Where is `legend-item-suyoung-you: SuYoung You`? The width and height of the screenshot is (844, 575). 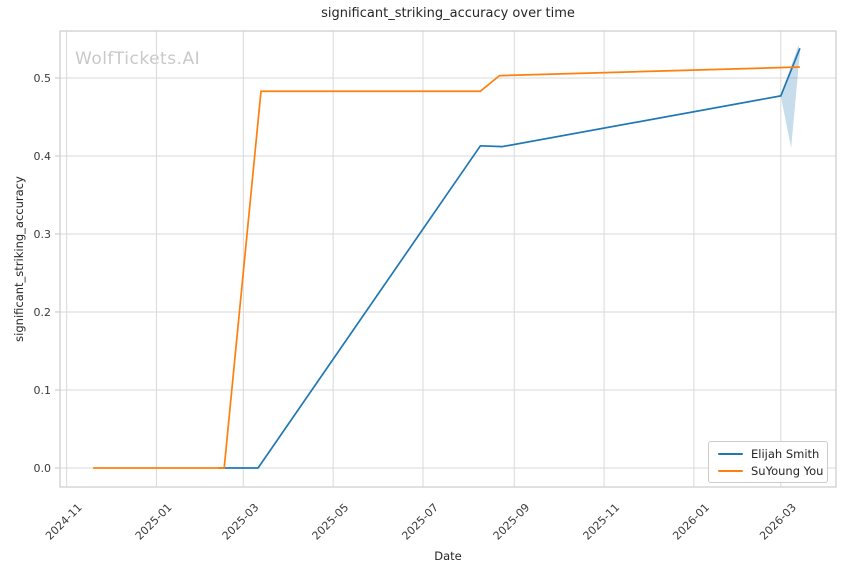 legend-item-suyoung-you: SuYoung You is located at coordinates (772, 471).